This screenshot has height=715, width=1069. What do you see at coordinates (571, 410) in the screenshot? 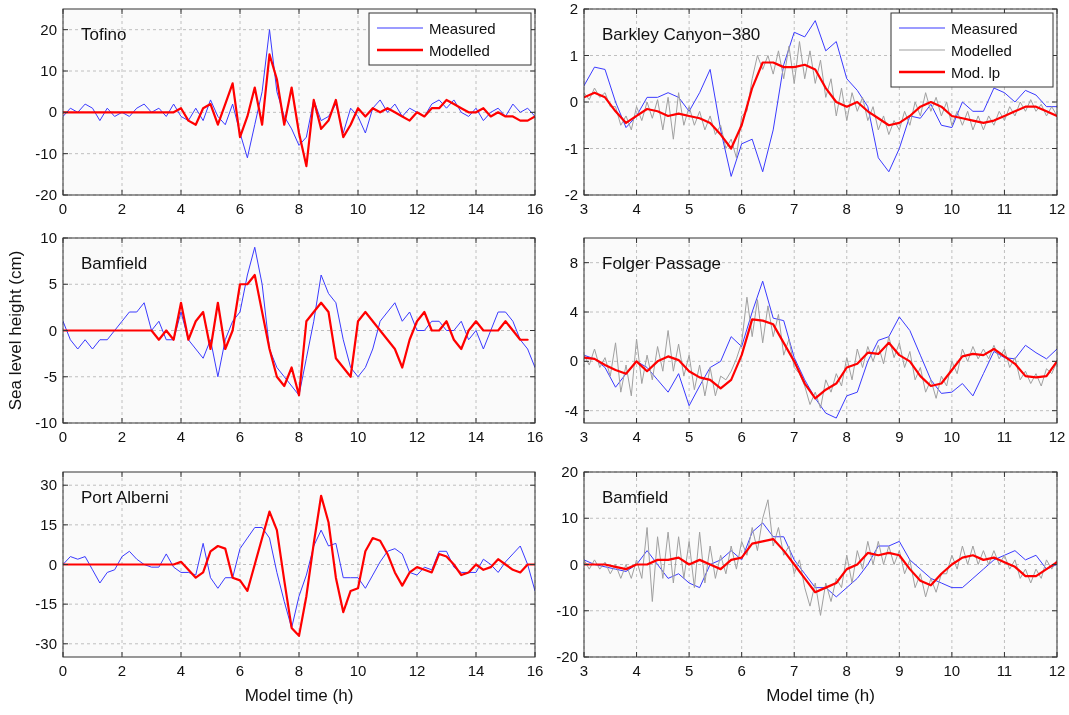
I see `y-tick-label: -4` at bounding box center [571, 410].